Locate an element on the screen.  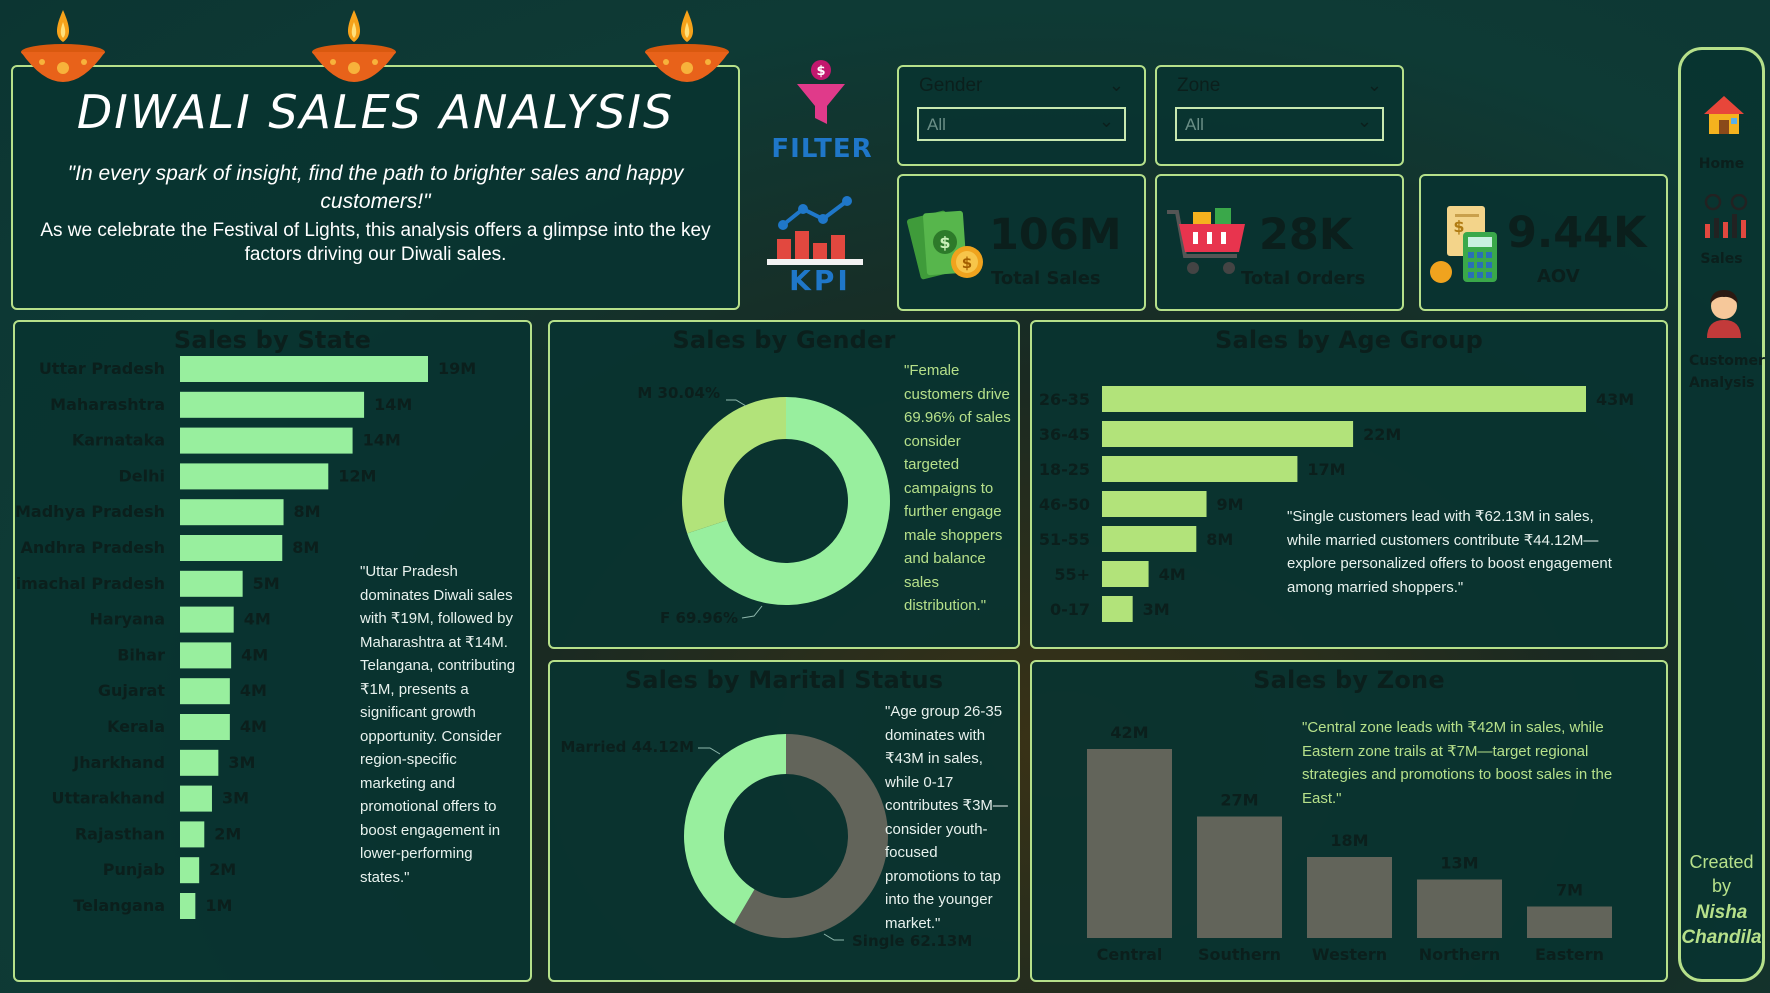
credit-by: by is located at coordinates (1721, 886).